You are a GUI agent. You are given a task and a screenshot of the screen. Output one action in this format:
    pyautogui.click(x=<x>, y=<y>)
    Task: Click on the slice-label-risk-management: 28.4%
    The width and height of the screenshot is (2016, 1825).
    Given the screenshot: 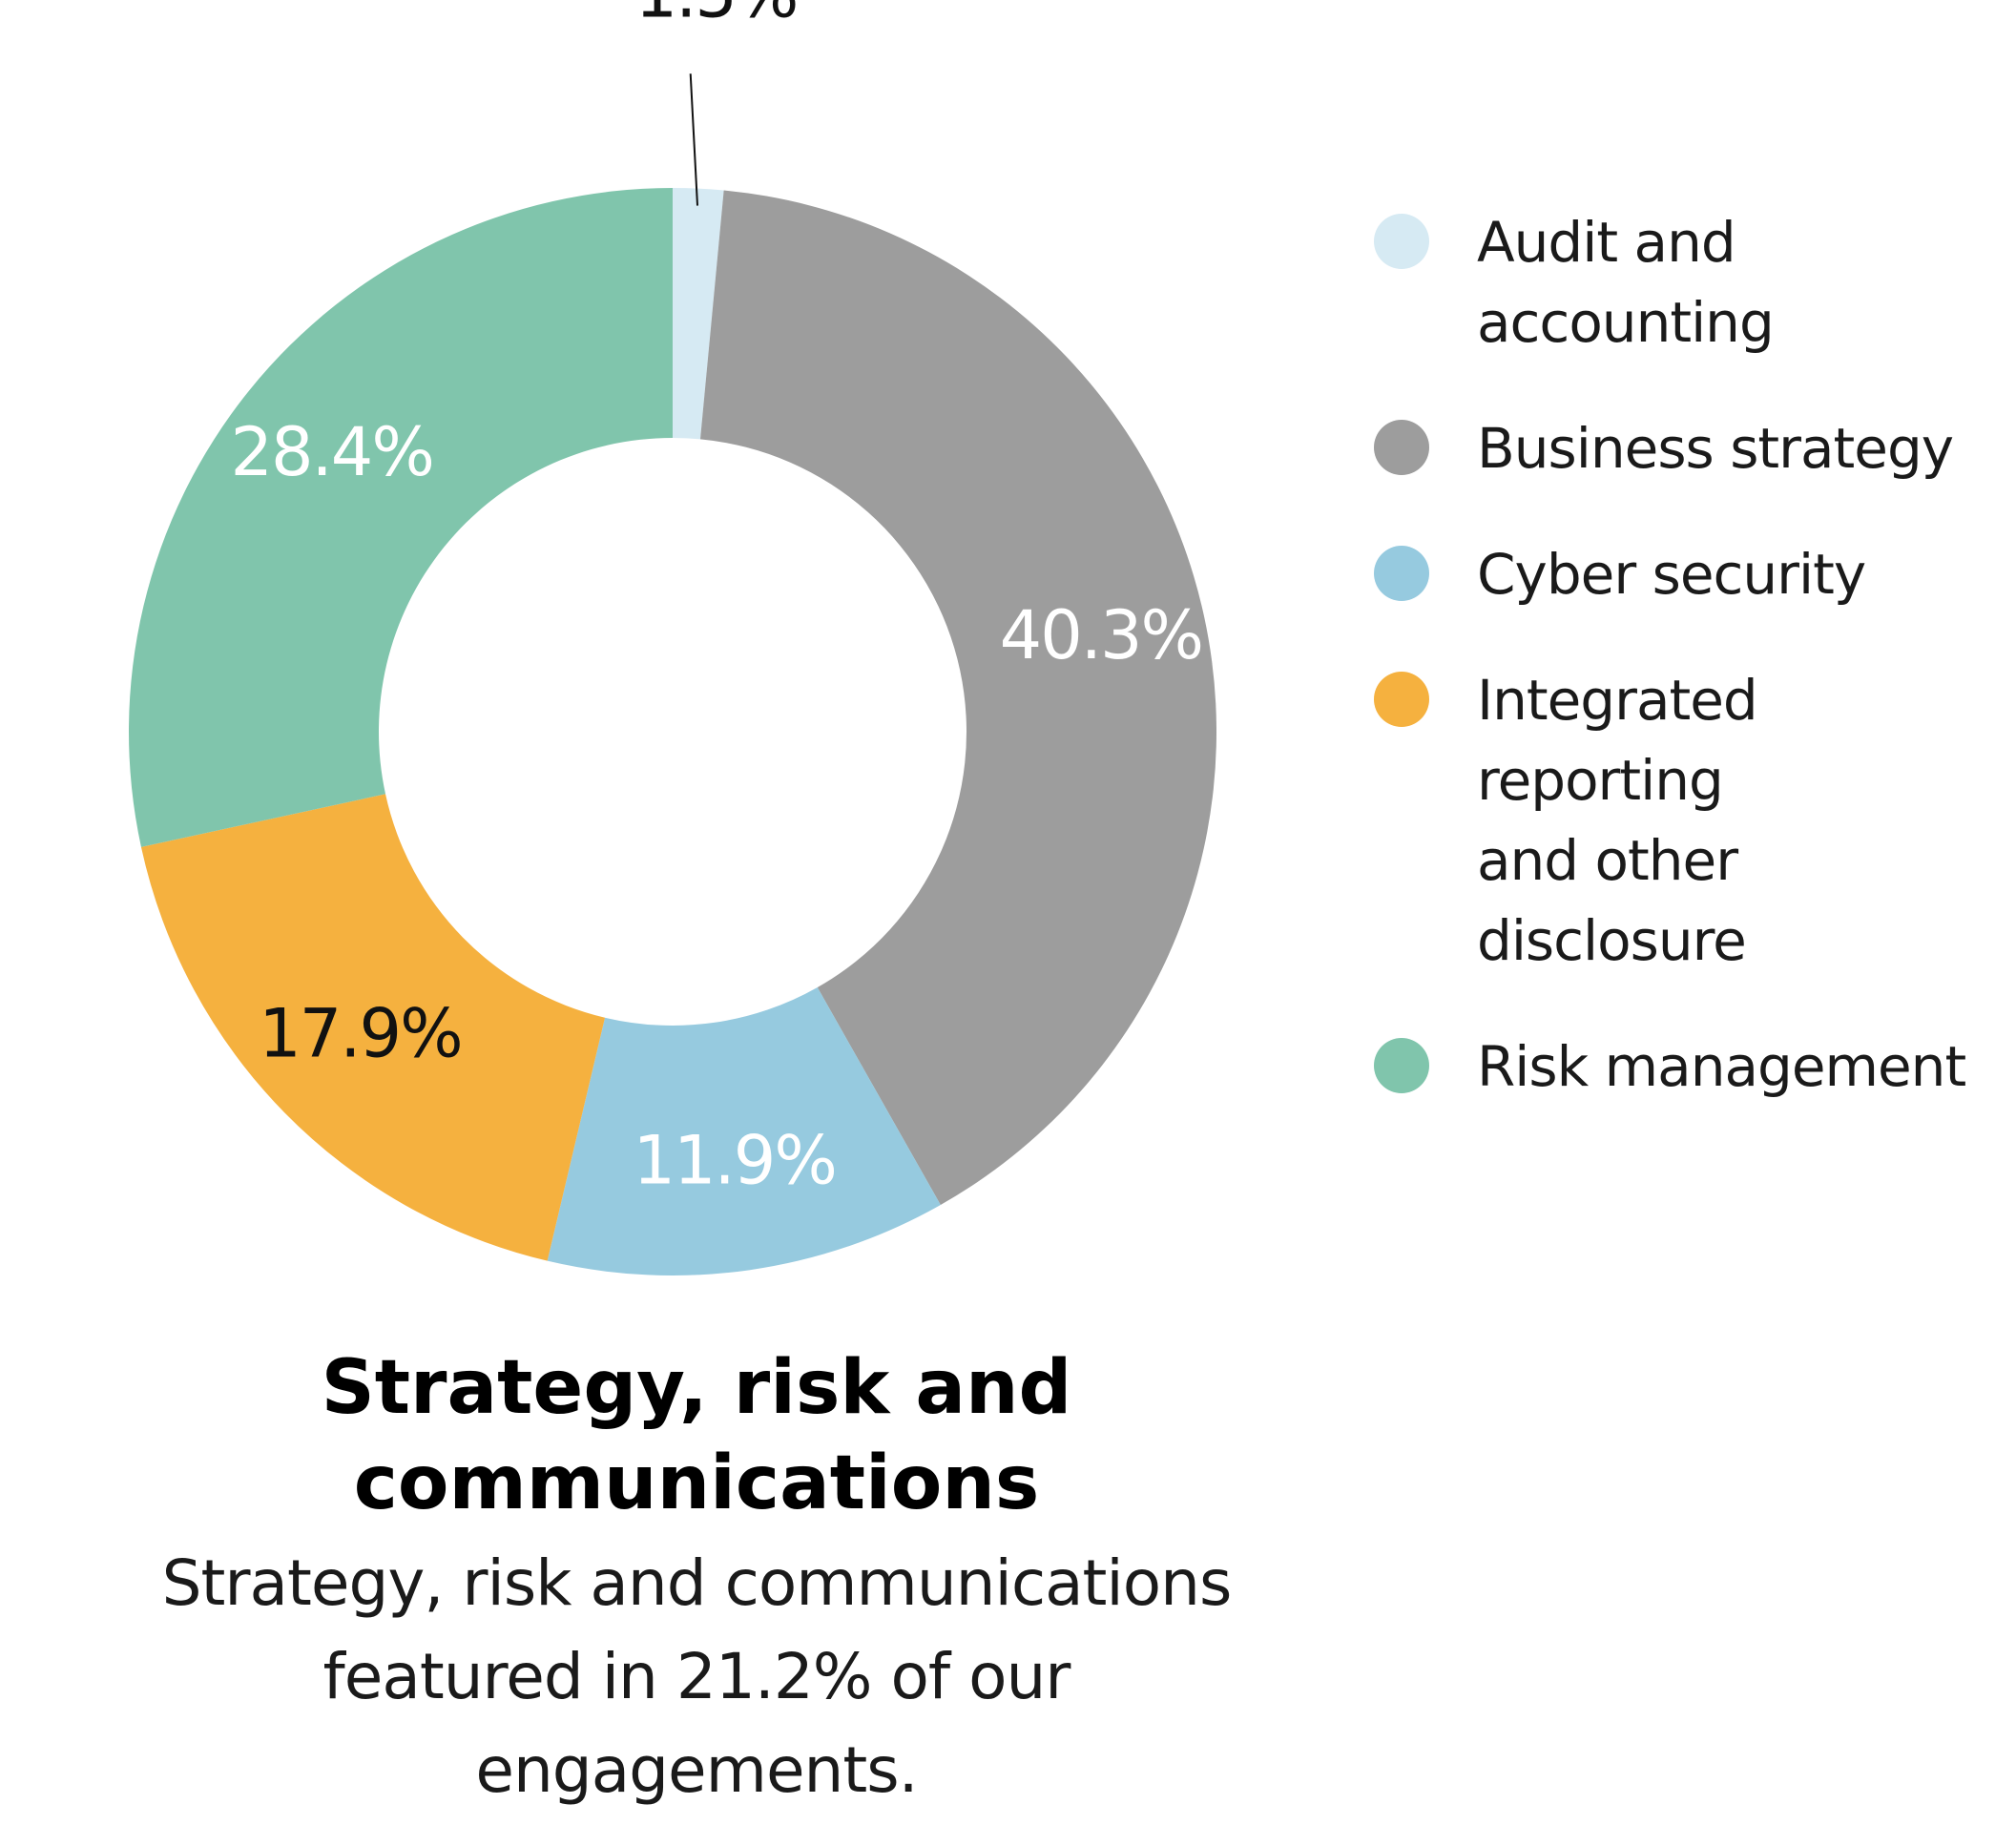 What is the action you would take?
    pyautogui.click(x=331, y=452)
    